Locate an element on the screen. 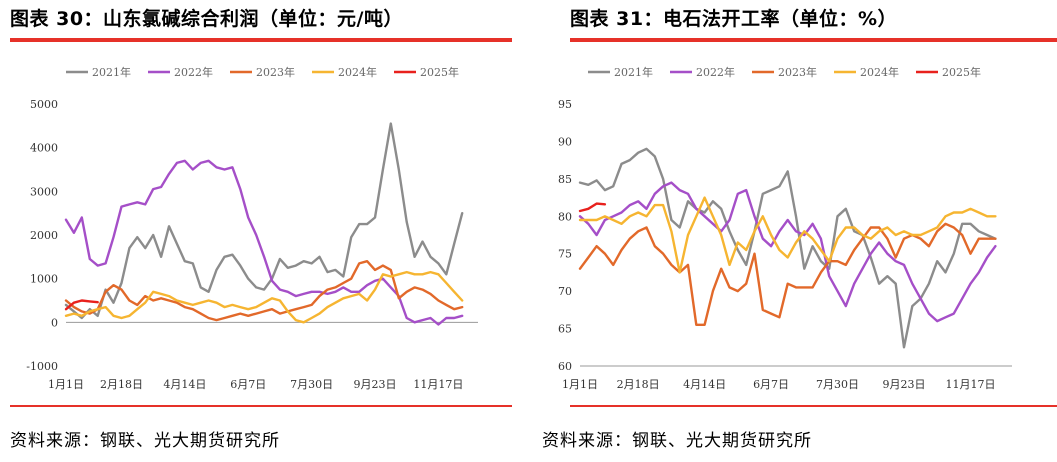 The width and height of the screenshot is (1057, 462). y-tick-label: 90 is located at coordinates (565, 141).